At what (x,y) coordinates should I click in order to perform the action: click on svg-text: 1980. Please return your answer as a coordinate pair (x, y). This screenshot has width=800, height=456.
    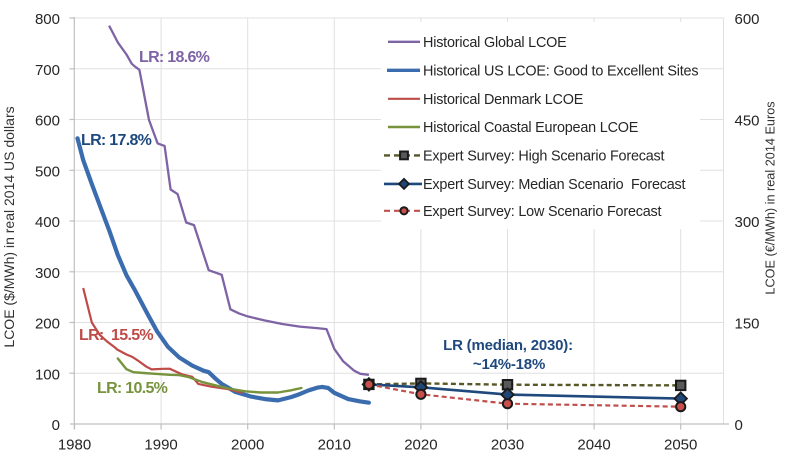
    Looking at the image, I should click on (74, 444).